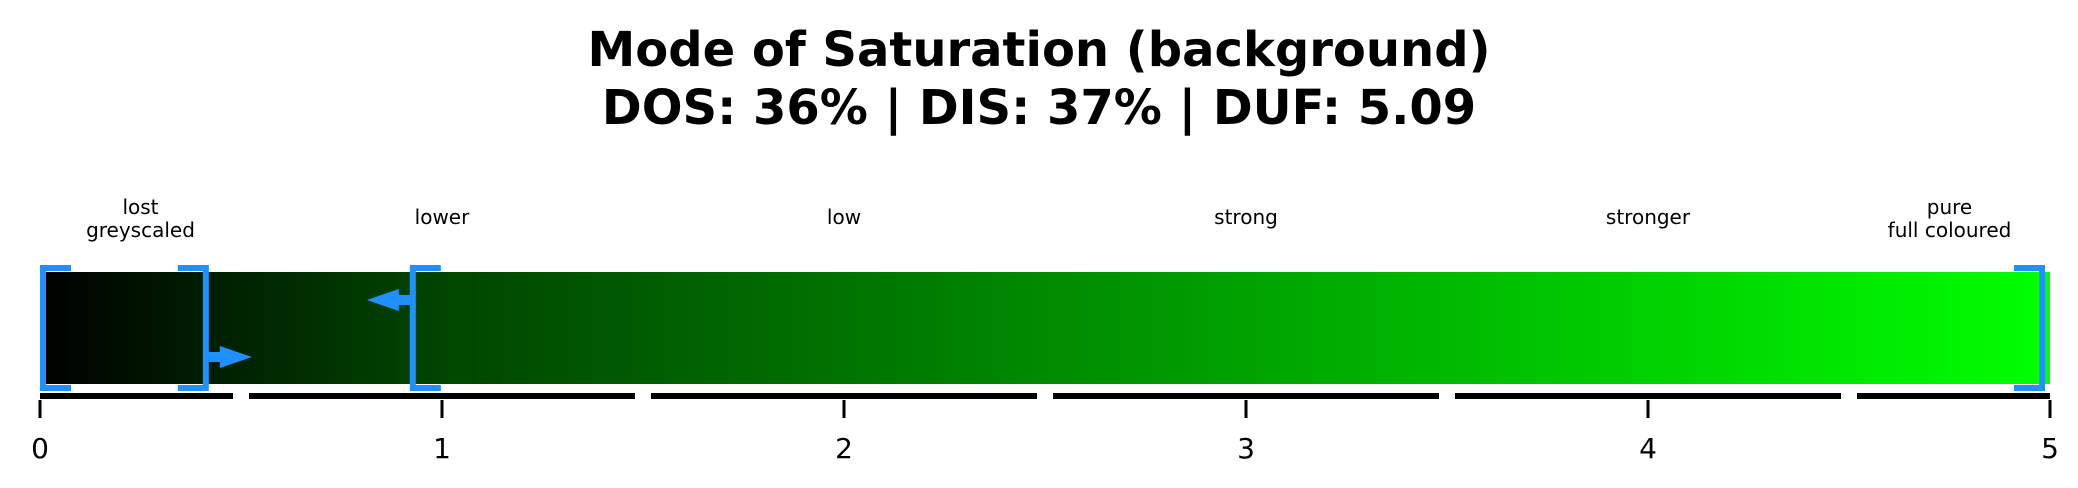 The height and width of the screenshot is (488, 2078). Describe the element at coordinates (844, 217) in the screenshot. I see `segment-label: low` at that location.